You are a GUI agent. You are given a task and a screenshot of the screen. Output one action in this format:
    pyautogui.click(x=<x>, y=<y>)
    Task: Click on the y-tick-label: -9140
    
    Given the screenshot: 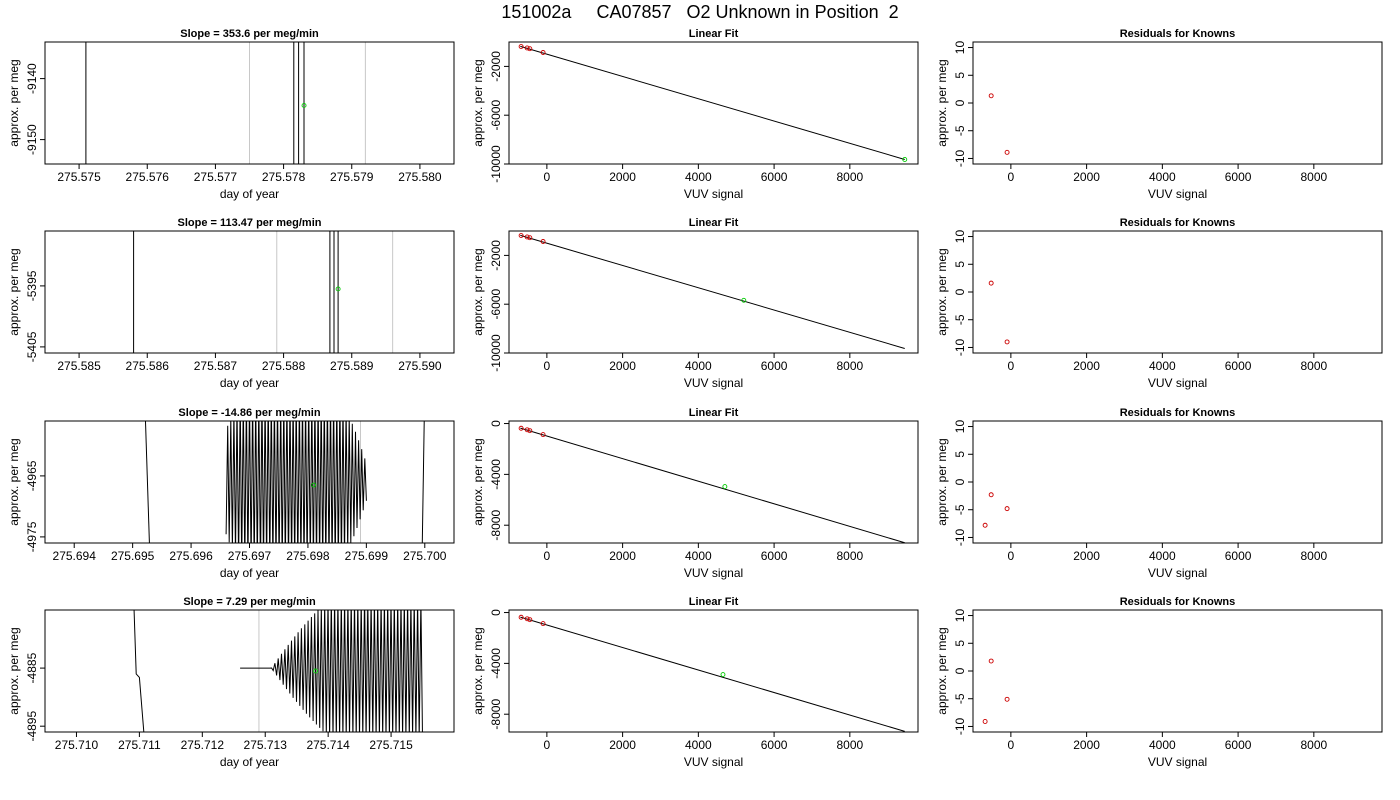 What is the action you would take?
    pyautogui.click(x=32, y=78)
    